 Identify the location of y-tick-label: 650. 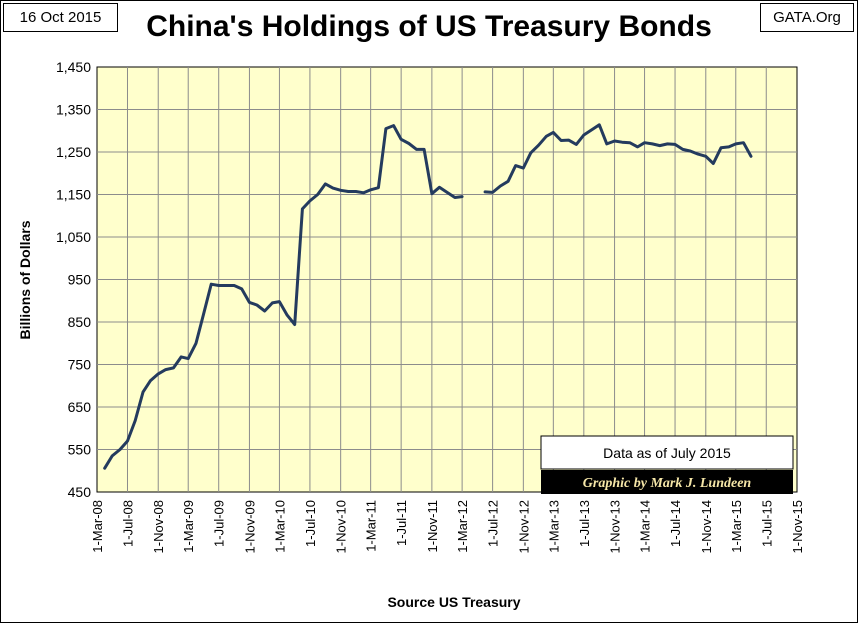
(80, 407).